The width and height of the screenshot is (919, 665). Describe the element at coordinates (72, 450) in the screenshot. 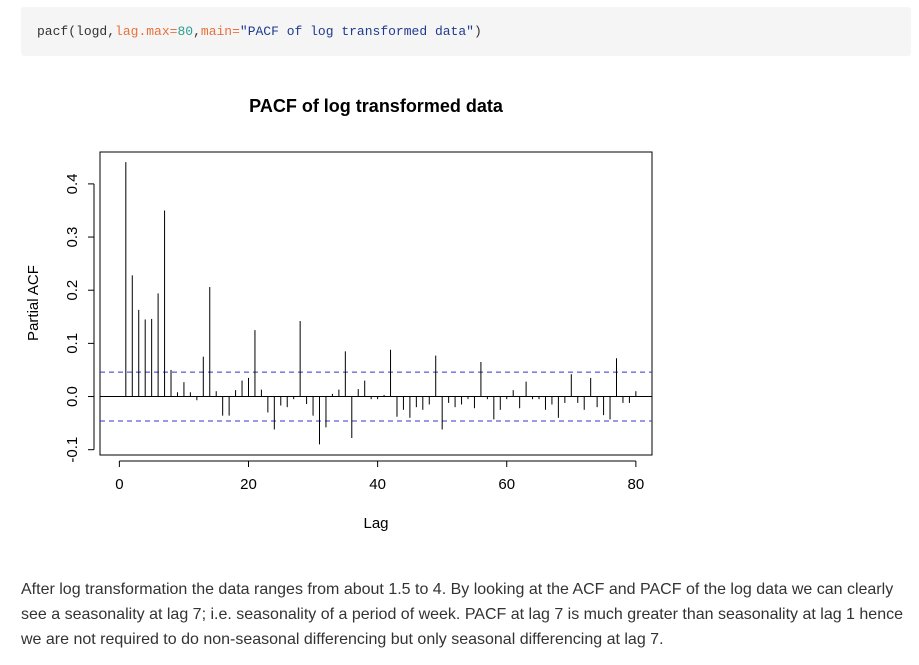

I see `y-tick-label-0: -0.1` at that location.